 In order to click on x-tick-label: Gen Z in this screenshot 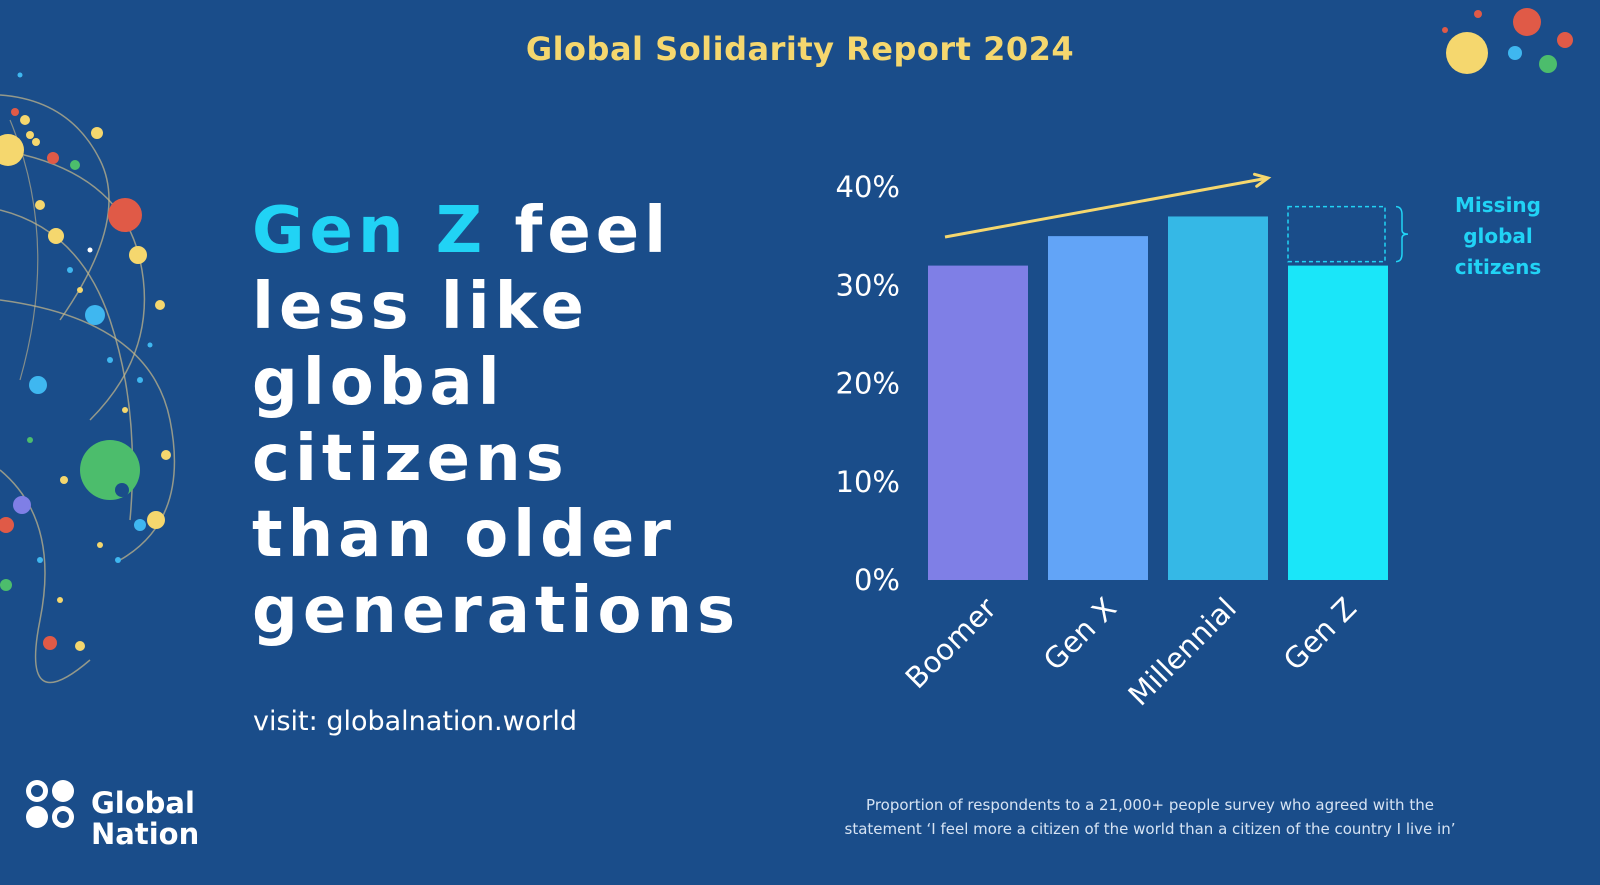, I will do `click(1320, 634)`.